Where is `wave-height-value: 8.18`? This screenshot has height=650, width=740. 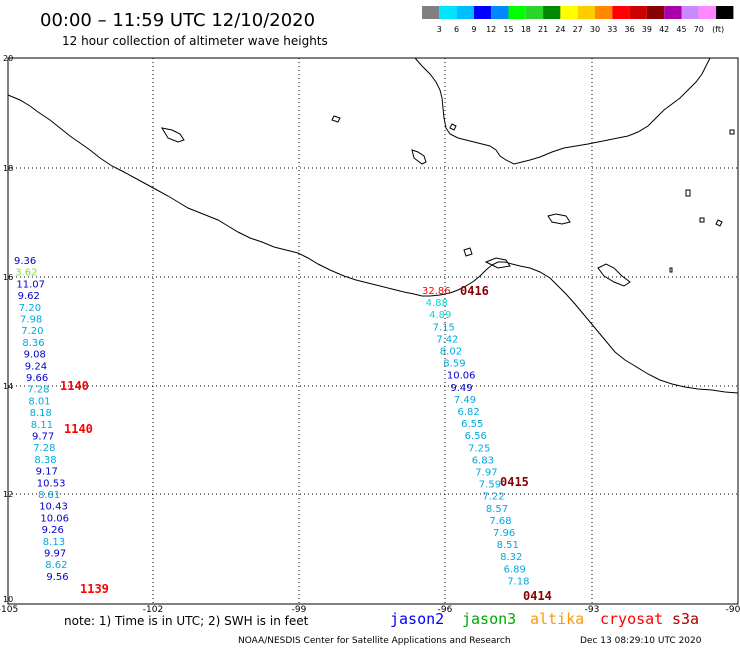 wave-height-value: 8.18 is located at coordinates (41, 413).